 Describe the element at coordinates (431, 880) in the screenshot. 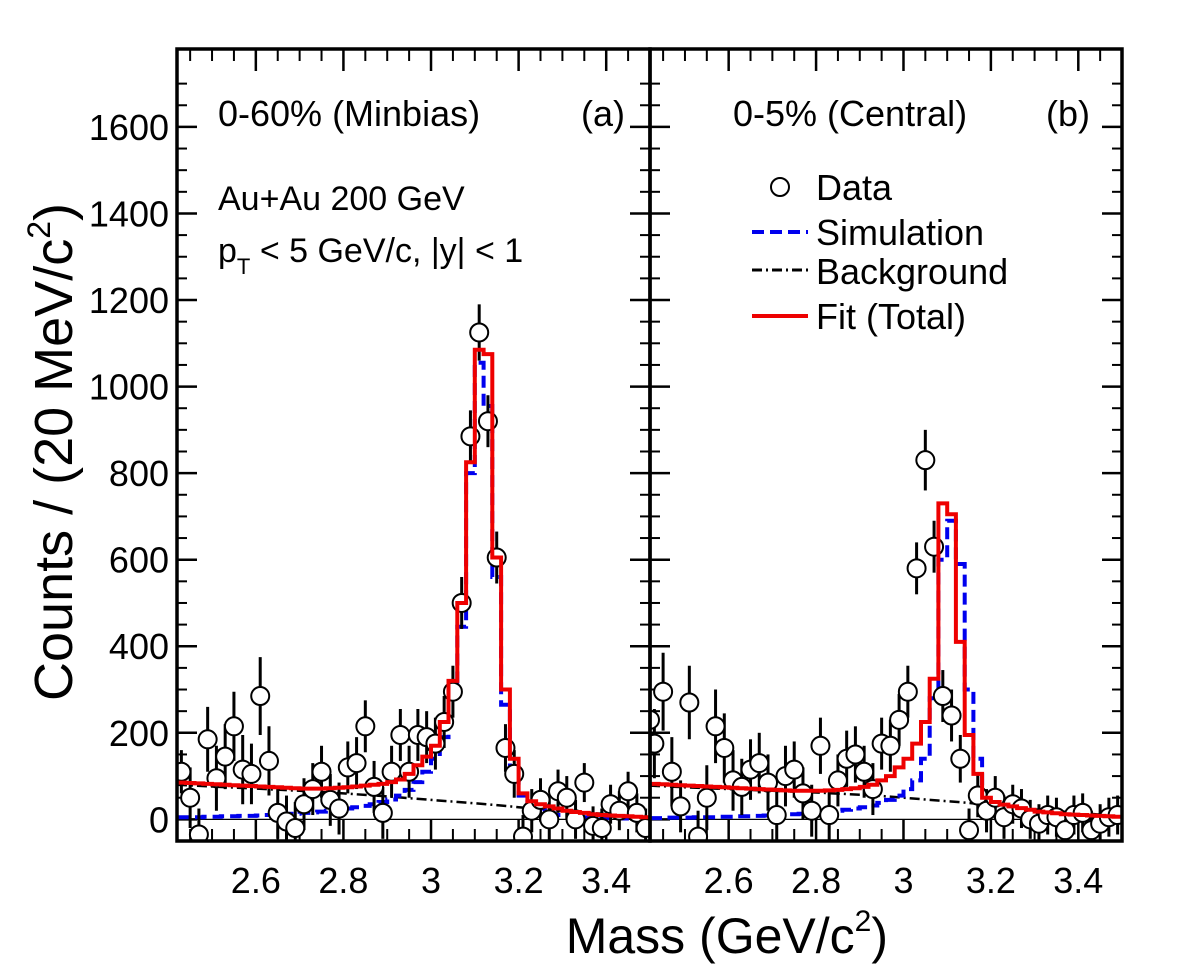

I see `x-tick-label: 3` at that location.